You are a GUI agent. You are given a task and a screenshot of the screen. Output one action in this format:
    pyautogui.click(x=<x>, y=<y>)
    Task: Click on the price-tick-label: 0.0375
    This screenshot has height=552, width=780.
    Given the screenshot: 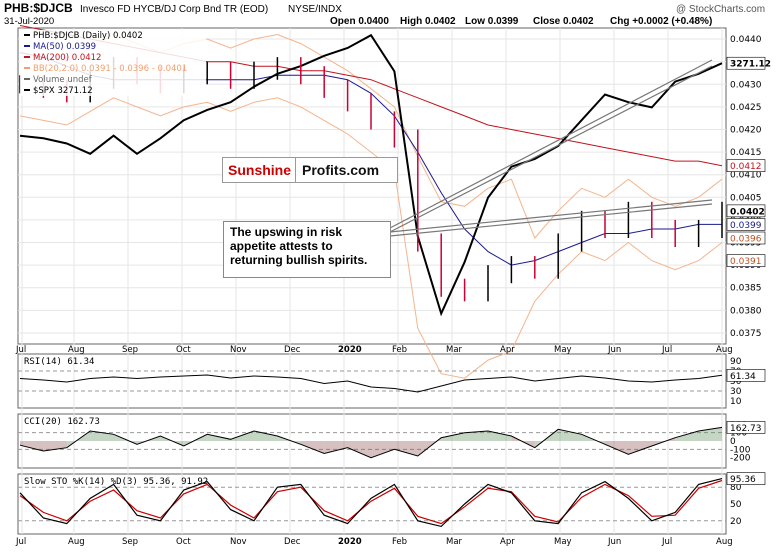 What is the action you would take?
    pyautogui.click(x=746, y=334)
    